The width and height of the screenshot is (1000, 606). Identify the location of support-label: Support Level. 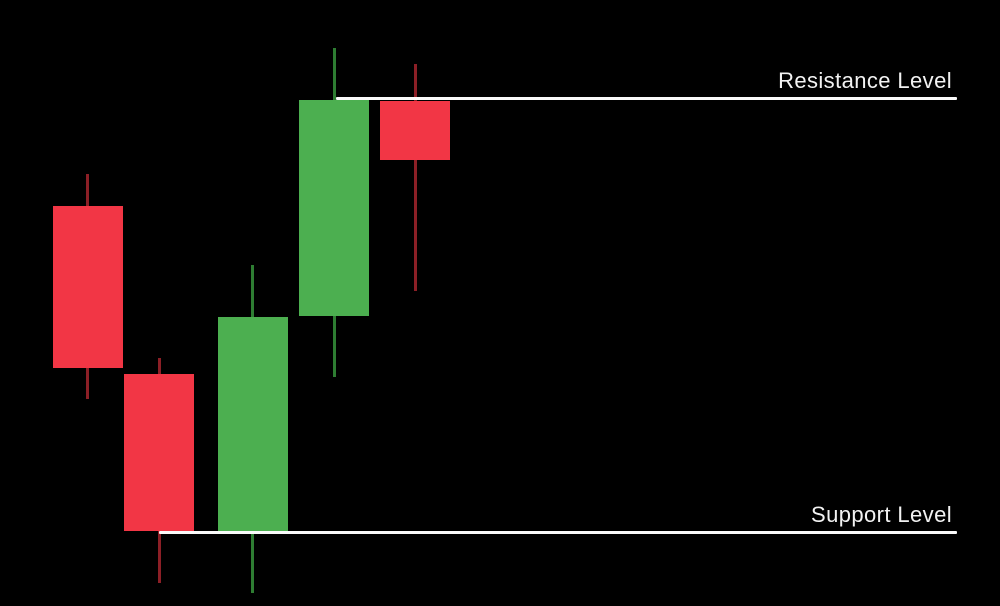
(881, 514).